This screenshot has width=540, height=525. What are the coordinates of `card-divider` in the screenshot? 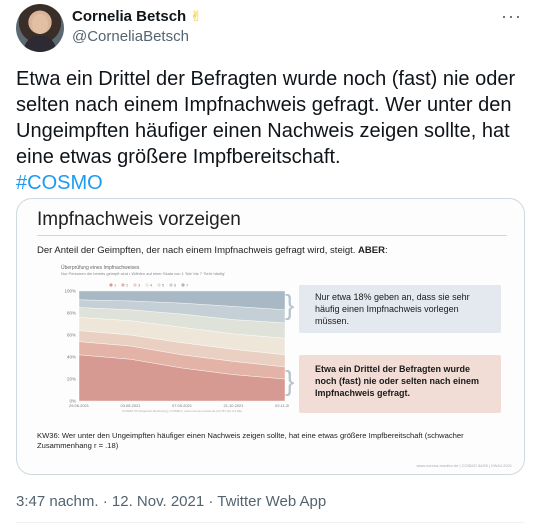 It's located at (272, 235).